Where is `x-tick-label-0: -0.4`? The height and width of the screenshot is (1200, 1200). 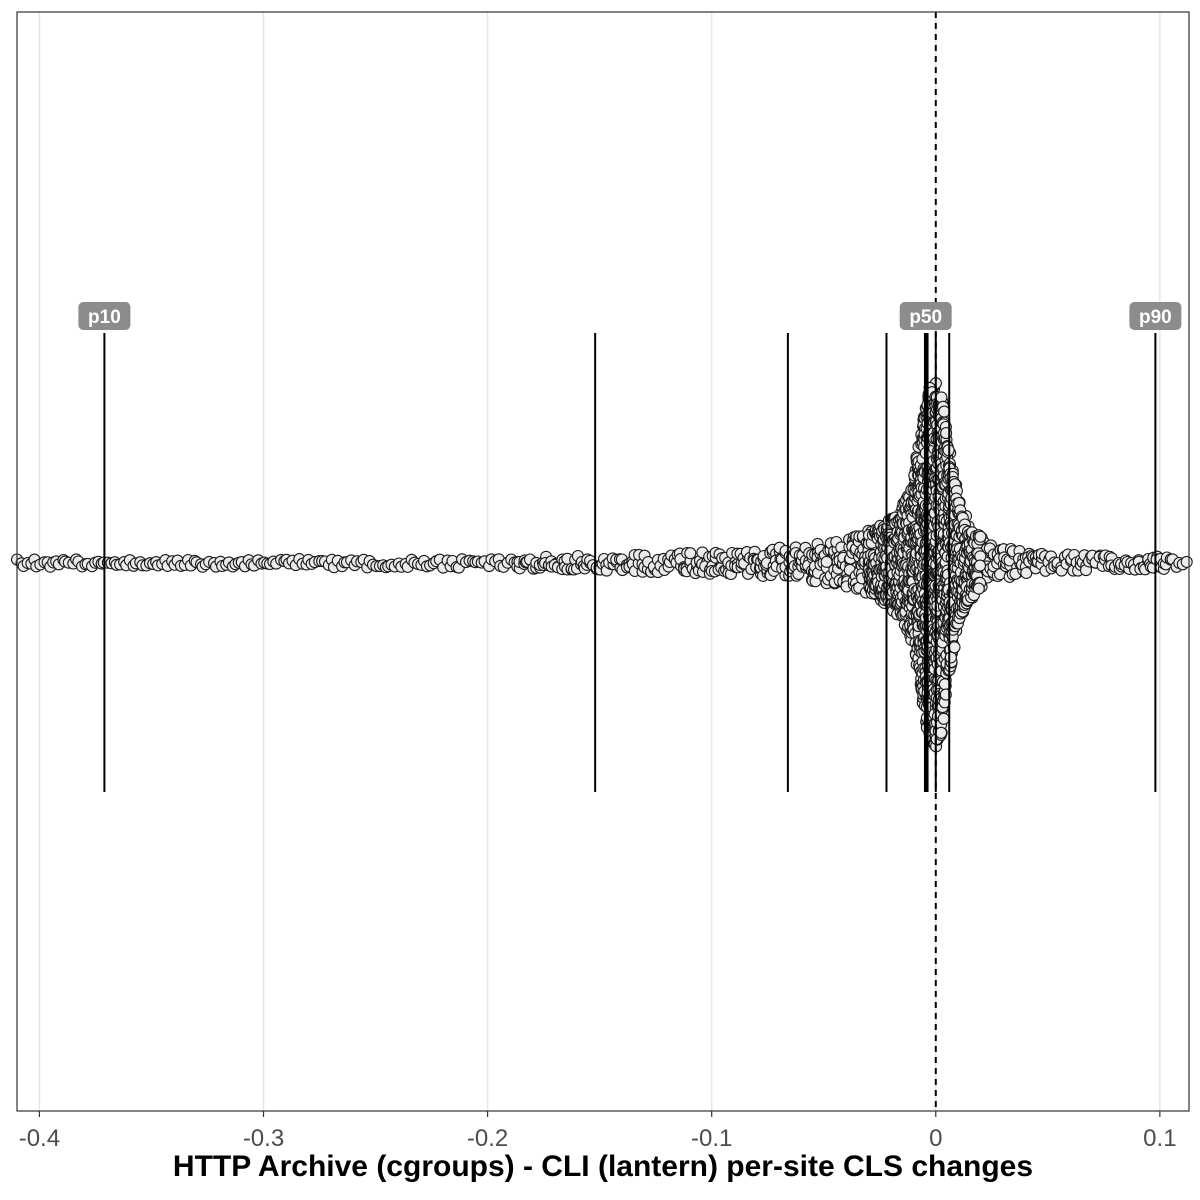
x-tick-label-0: -0.4 is located at coordinates (39, 1138).